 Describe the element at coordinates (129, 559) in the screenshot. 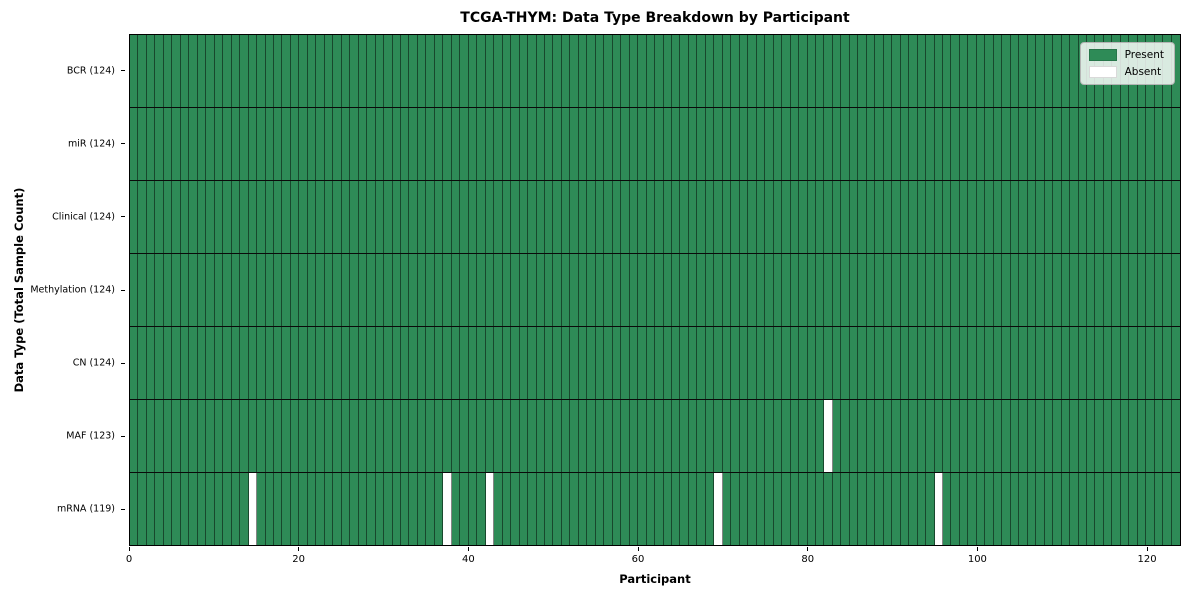

I see `x-tick-label: 0` at that location.